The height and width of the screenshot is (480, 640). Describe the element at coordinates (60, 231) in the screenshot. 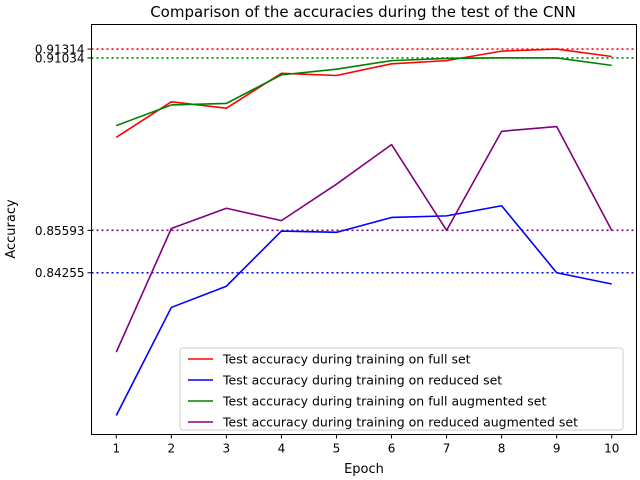

I see `y-tick-label: 0.85593` at that location.